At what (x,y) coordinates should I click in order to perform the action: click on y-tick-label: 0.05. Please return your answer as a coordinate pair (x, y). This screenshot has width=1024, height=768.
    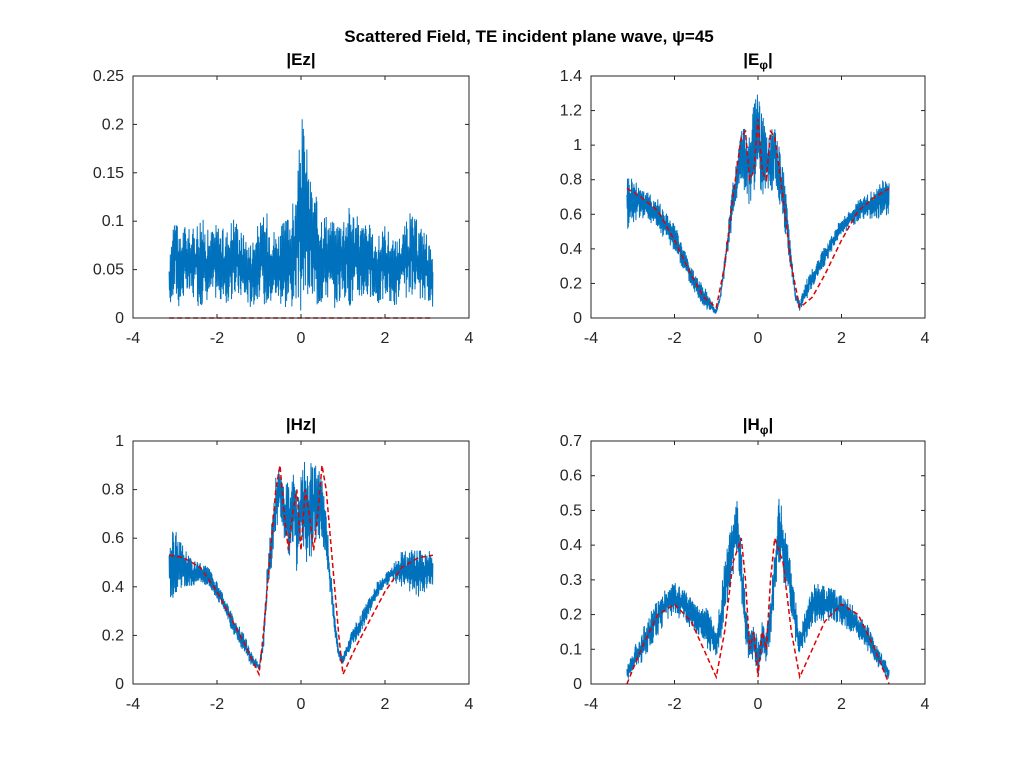
    Looking at the image, I should click on (108, 270).